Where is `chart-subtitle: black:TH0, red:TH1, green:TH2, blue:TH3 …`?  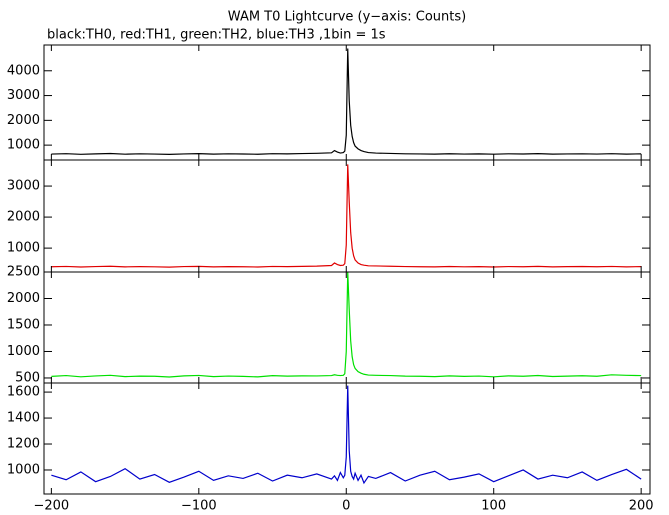
chart-subtitle: black:TH0, red:TH1, green:TH2, blue:TH3 … is located at coordinates (216, 35).